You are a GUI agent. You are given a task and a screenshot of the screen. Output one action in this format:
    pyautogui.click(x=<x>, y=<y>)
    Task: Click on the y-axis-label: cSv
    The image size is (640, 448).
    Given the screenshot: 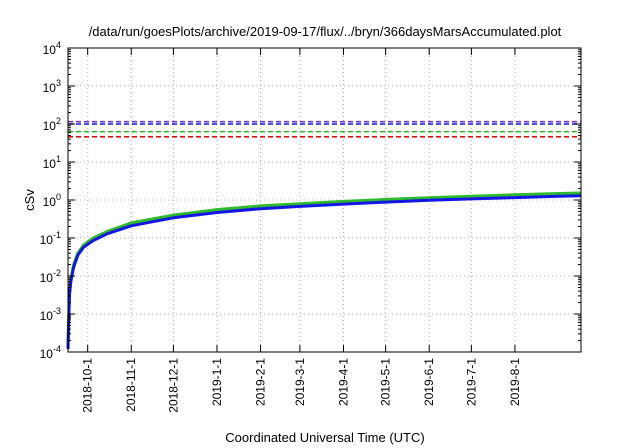 What is the action you would take?
    pyautogui.click(x=29, y=200)
    